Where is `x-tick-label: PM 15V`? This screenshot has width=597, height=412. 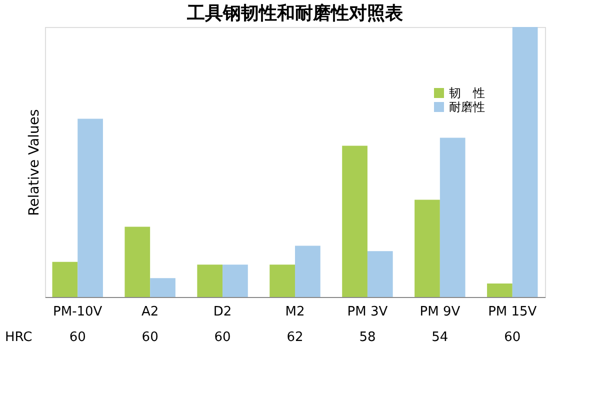 x-tick-label: PM 15V is located at coordinates (512, 312).